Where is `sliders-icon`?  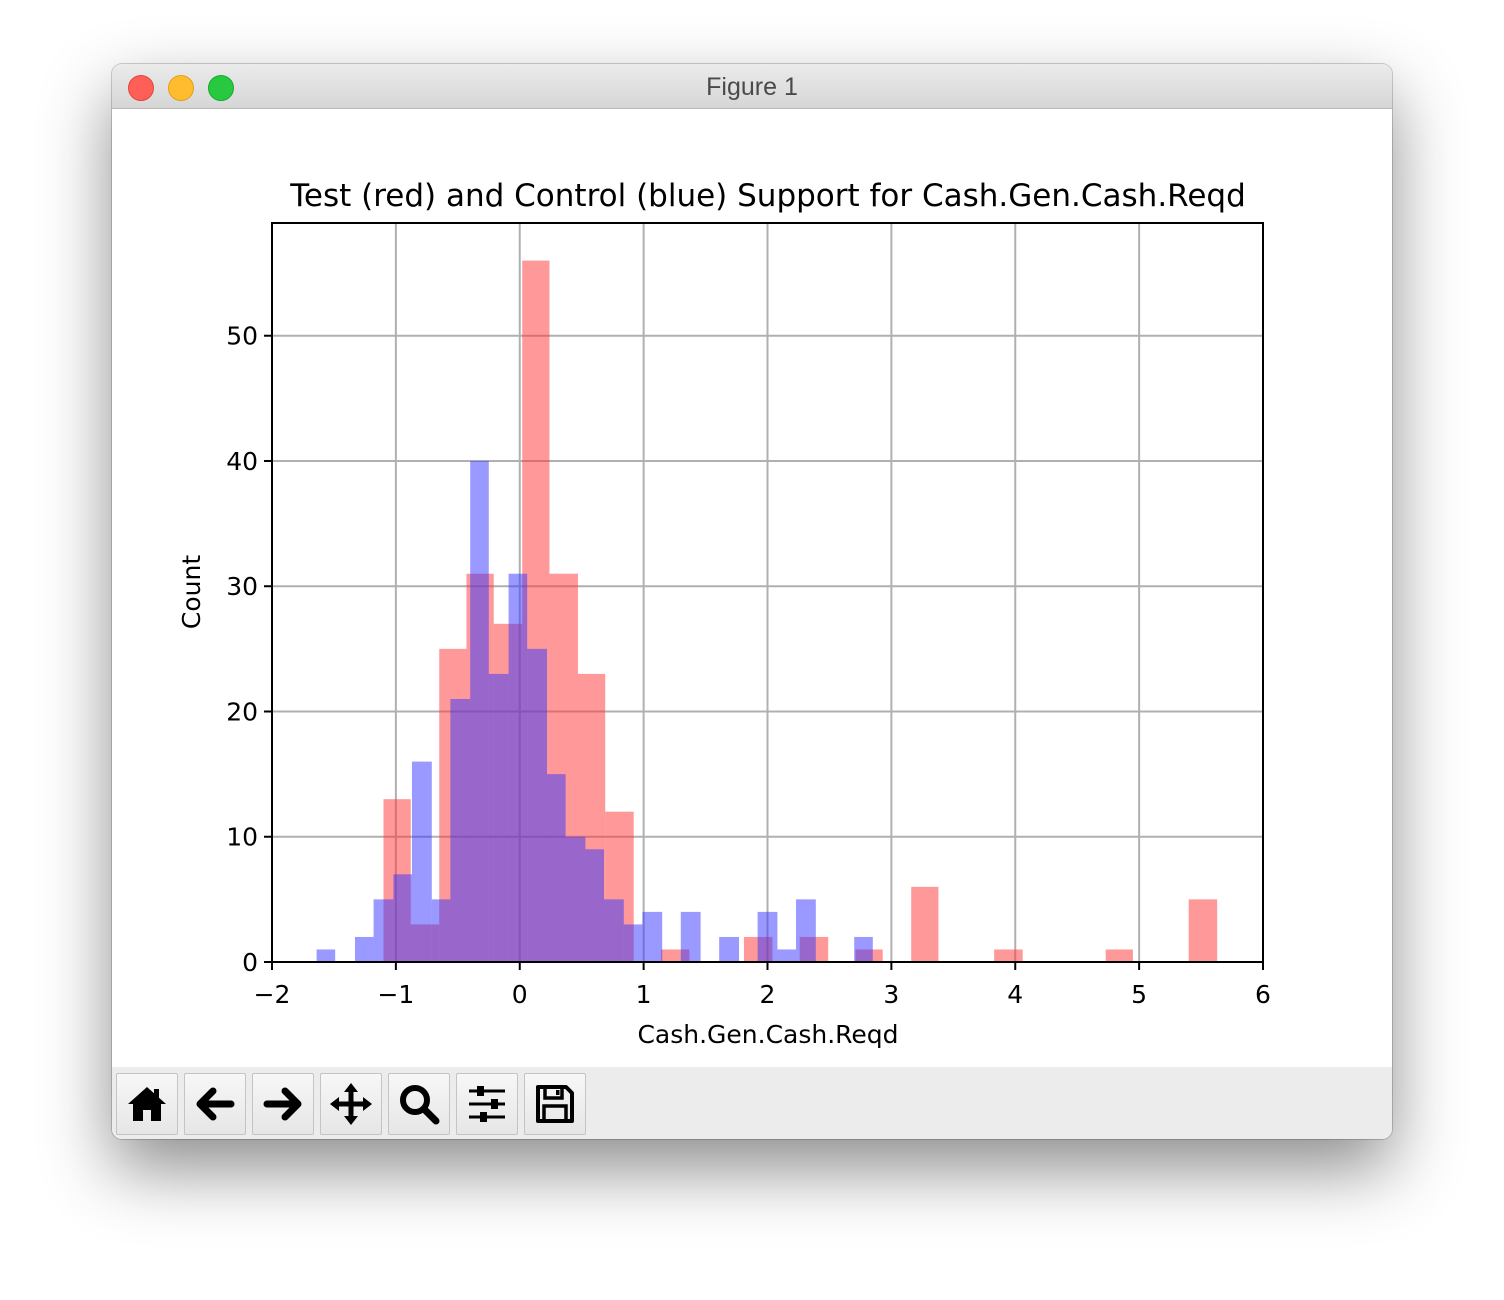 sliders-icon is located at coordinates (487, 1104).